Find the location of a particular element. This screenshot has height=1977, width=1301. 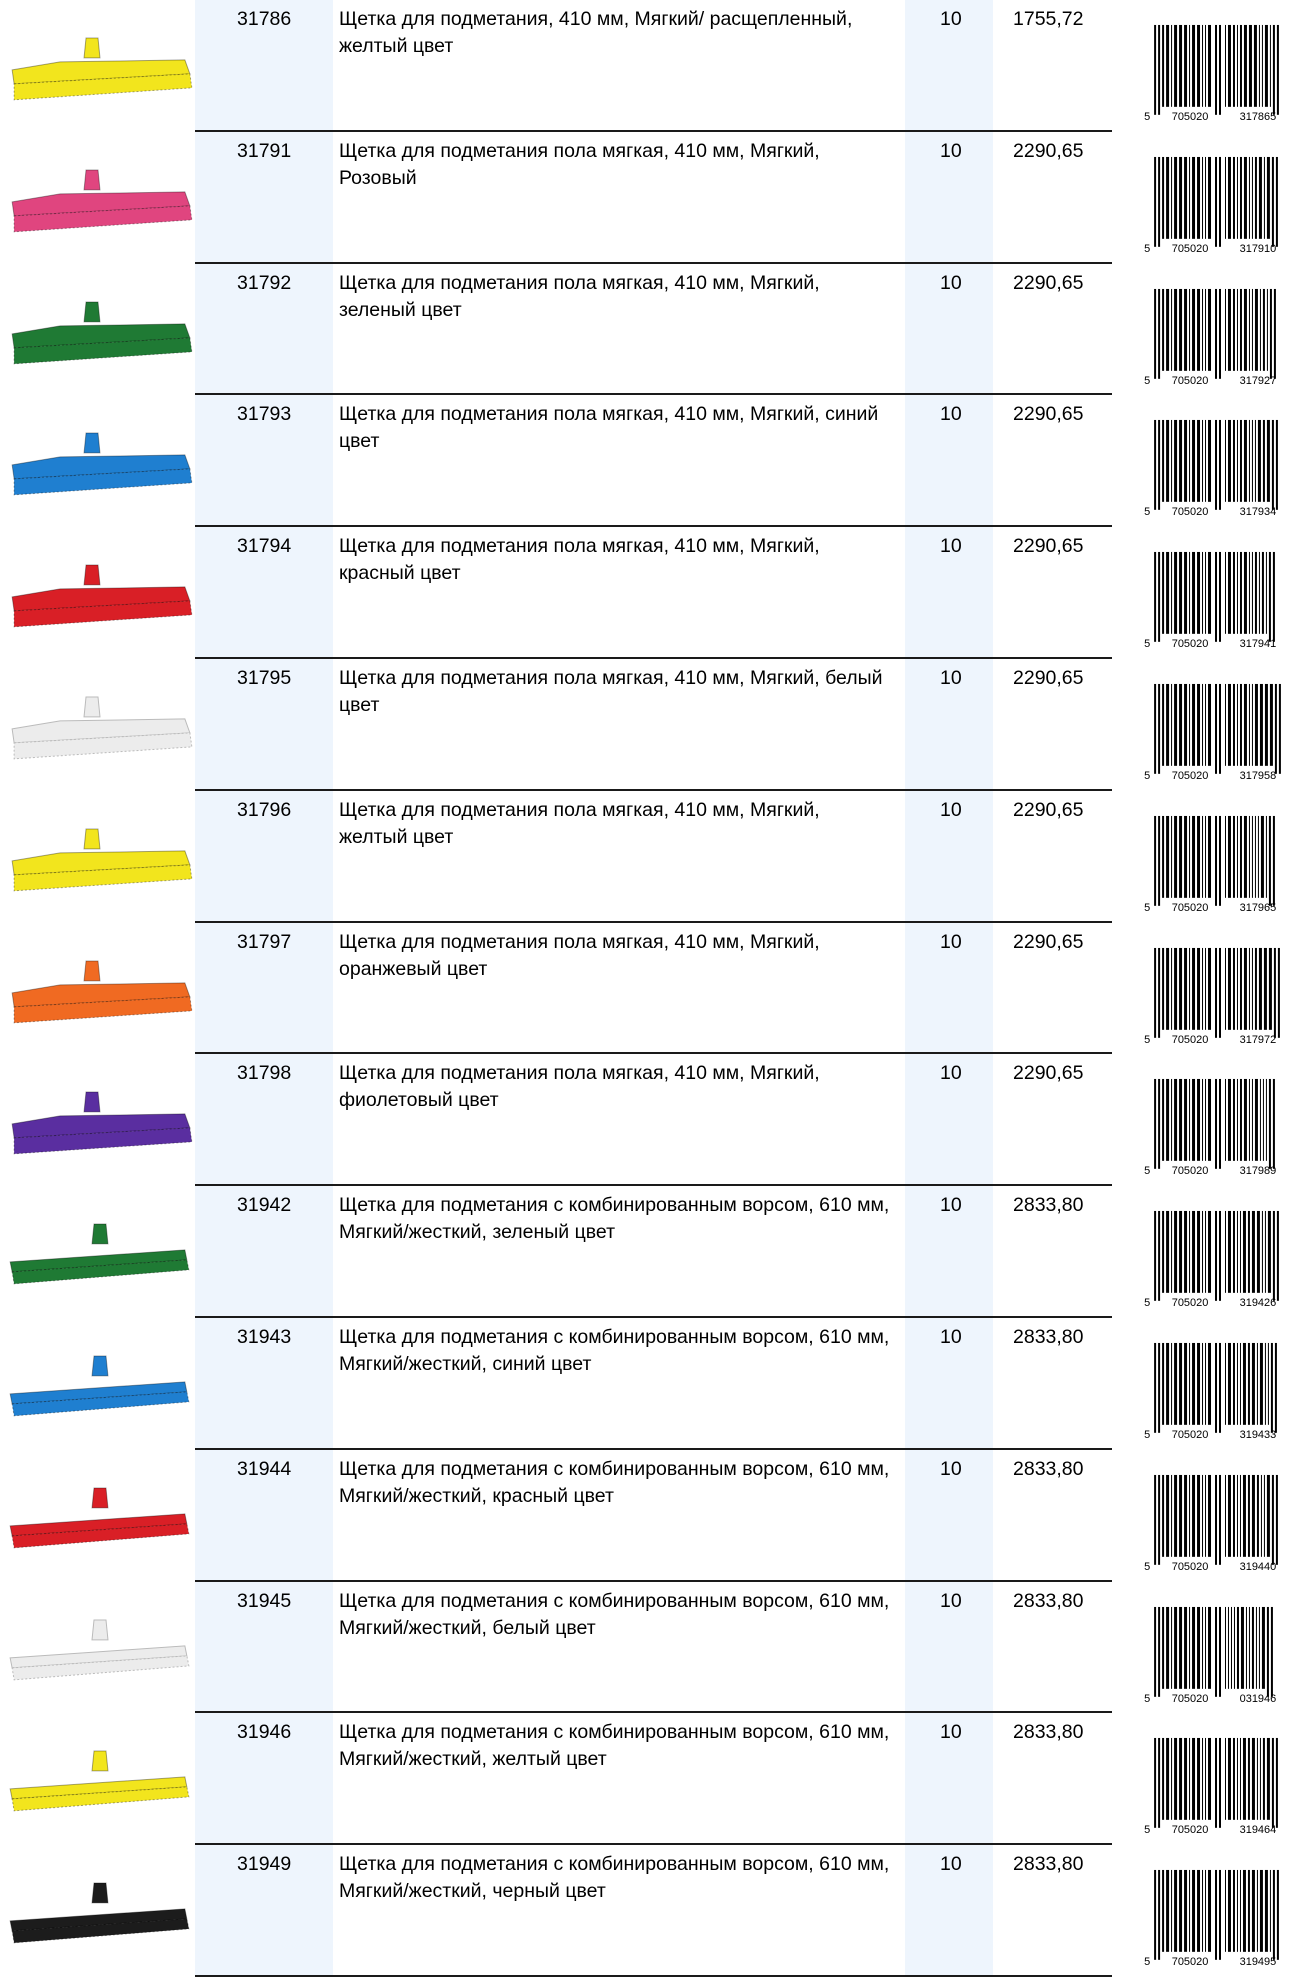

product-code: 31946 is located at coordinates (264, 1779).